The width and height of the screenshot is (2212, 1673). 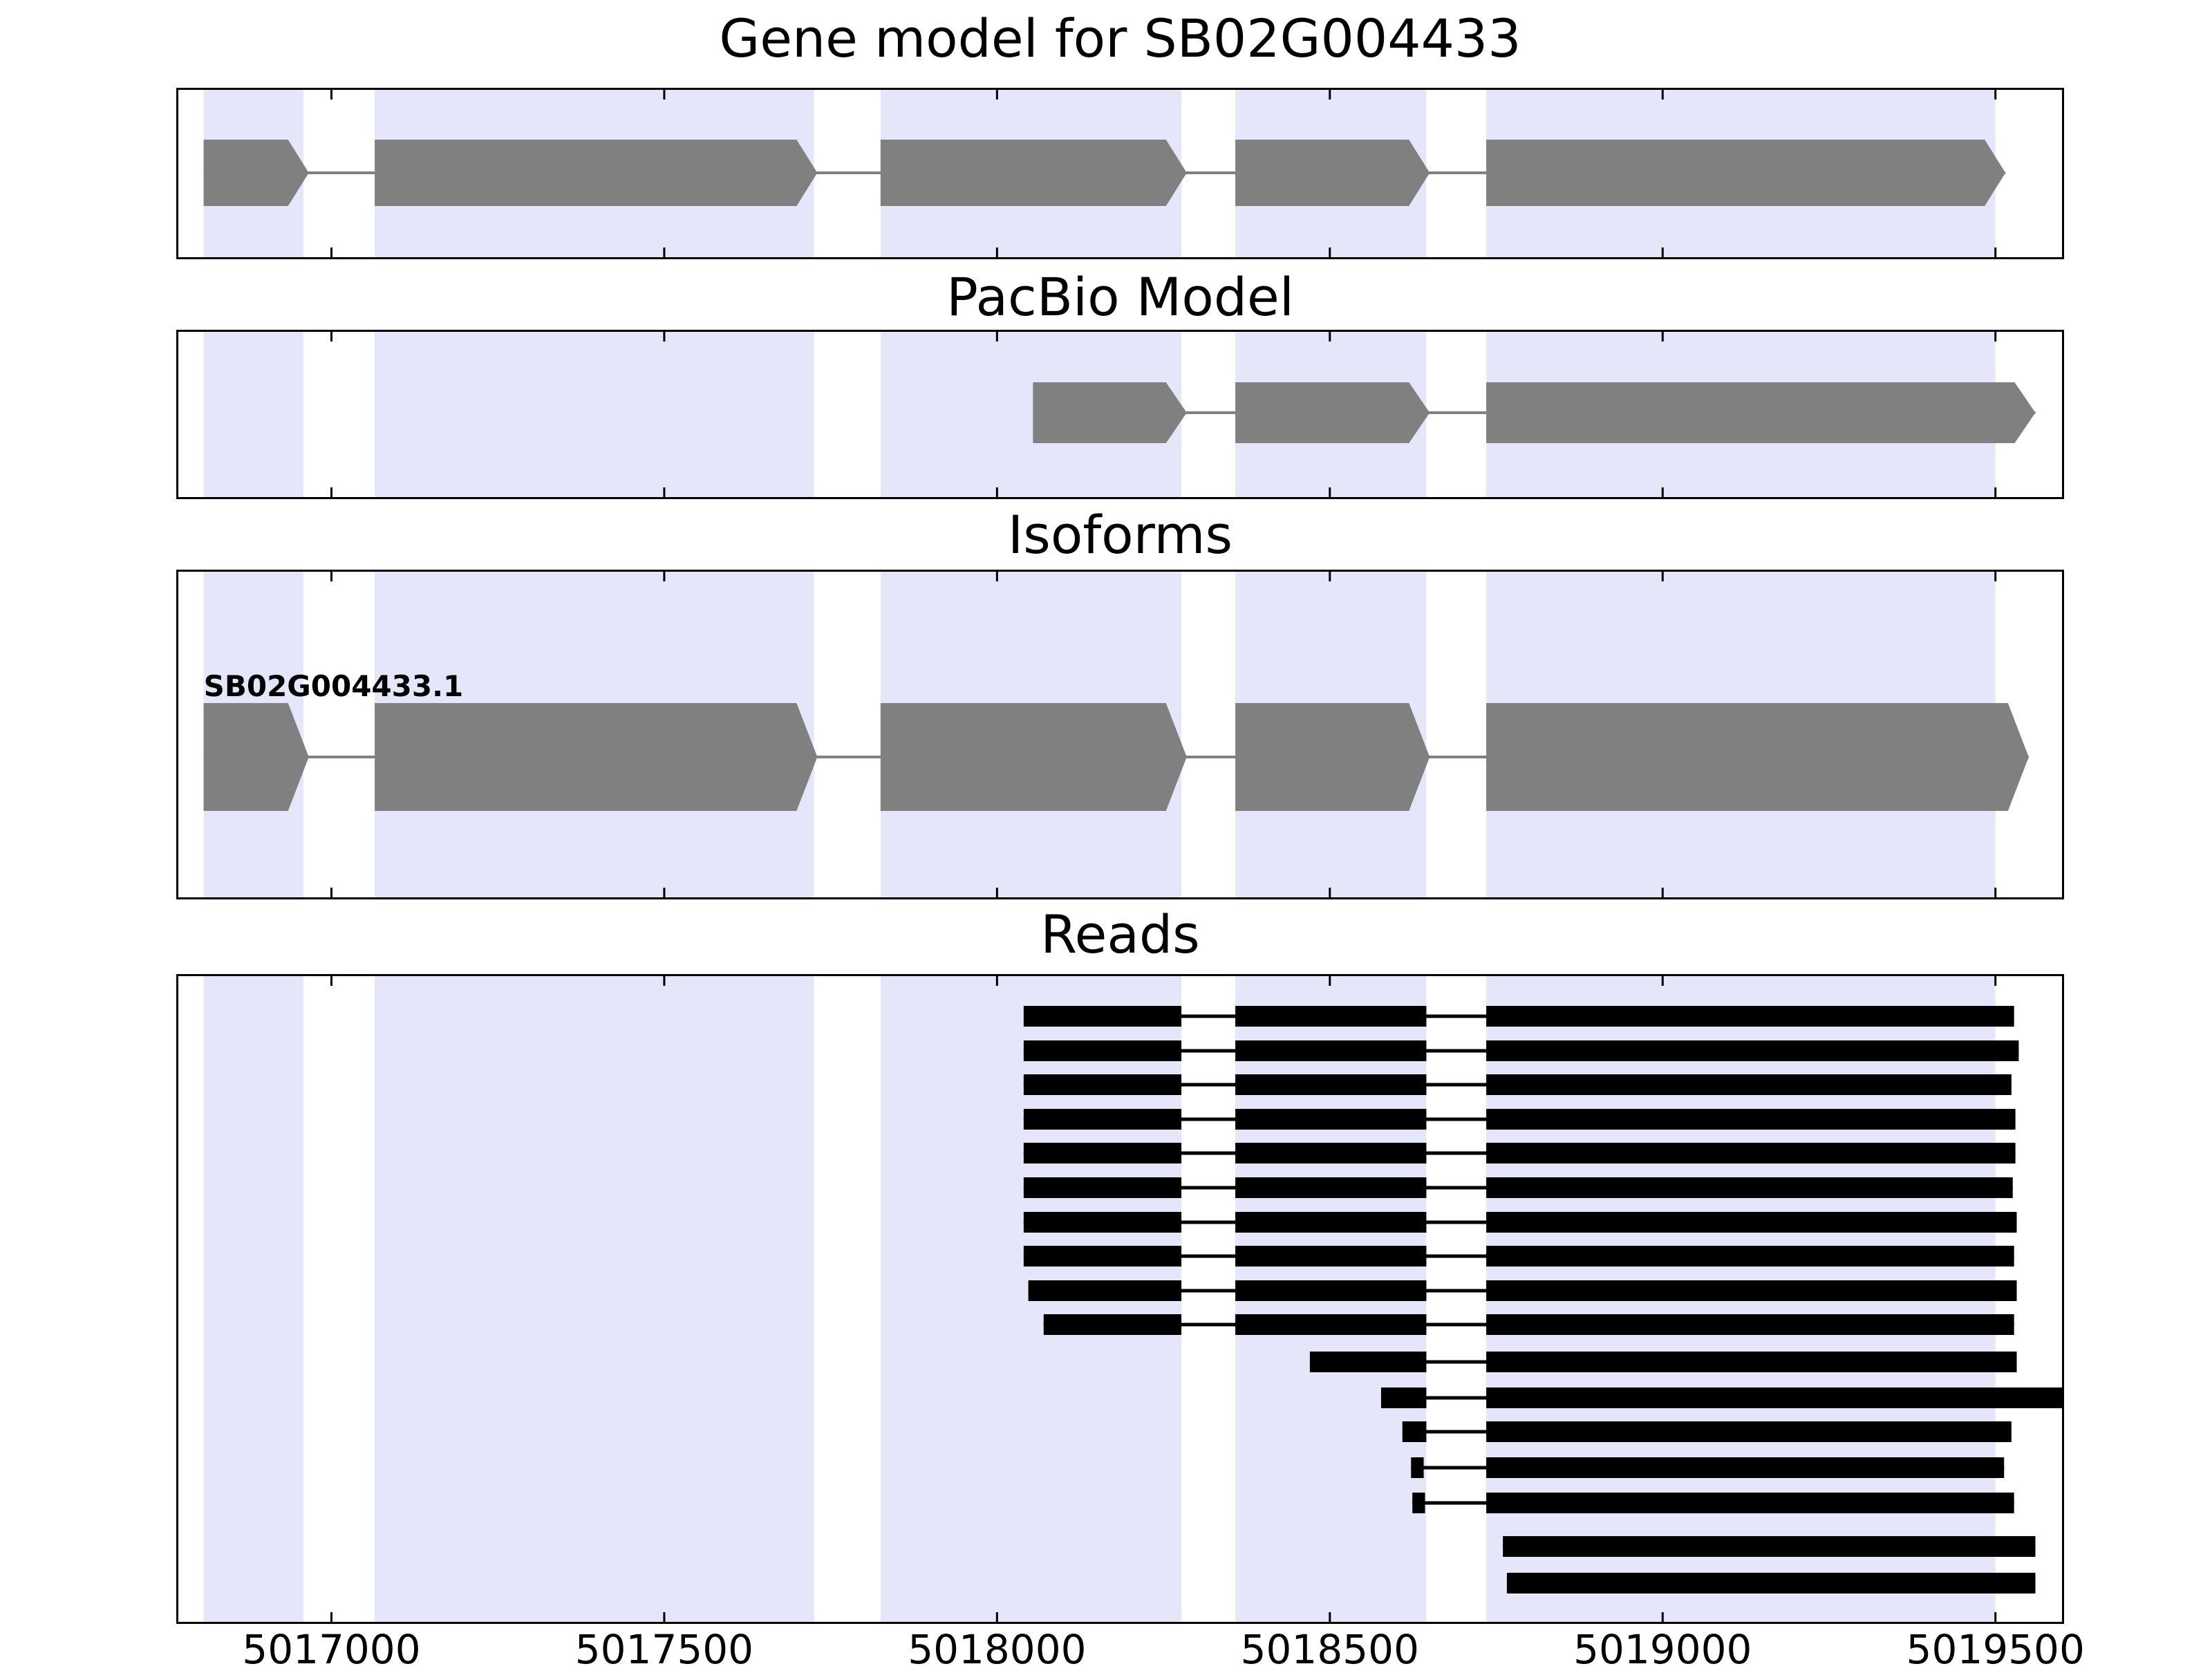 I want to click on x-tick-label: 5019500, so click(x=1995, y=1650).